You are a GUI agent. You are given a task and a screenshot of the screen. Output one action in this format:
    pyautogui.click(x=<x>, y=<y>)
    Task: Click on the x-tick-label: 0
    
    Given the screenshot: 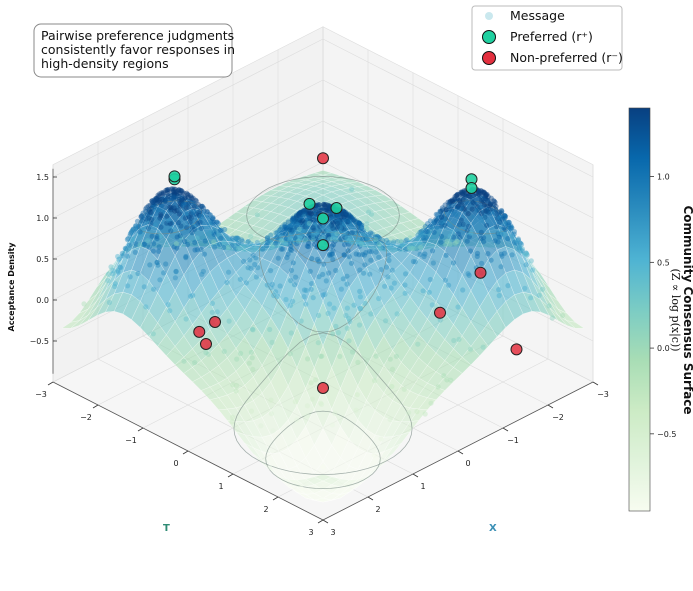 What is the action you would take?
    pyautogui.click(x=467, y=463)
    